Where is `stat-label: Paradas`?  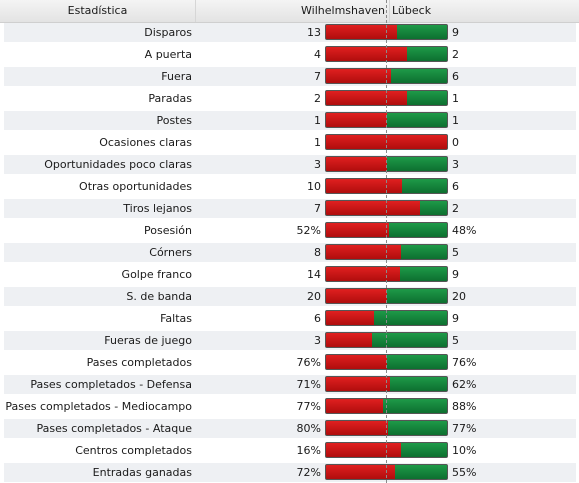
stat-label: Paradas is located at coordinates (170, 98).